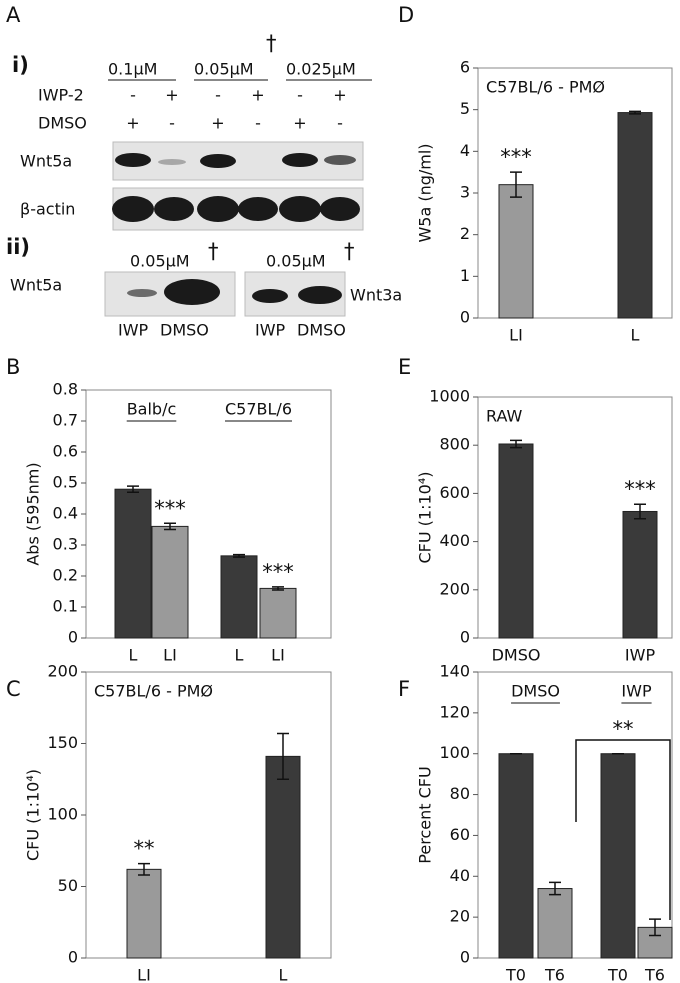 This screenshot has width=680, height=983. I want to click on bracket, so click(623, 829).